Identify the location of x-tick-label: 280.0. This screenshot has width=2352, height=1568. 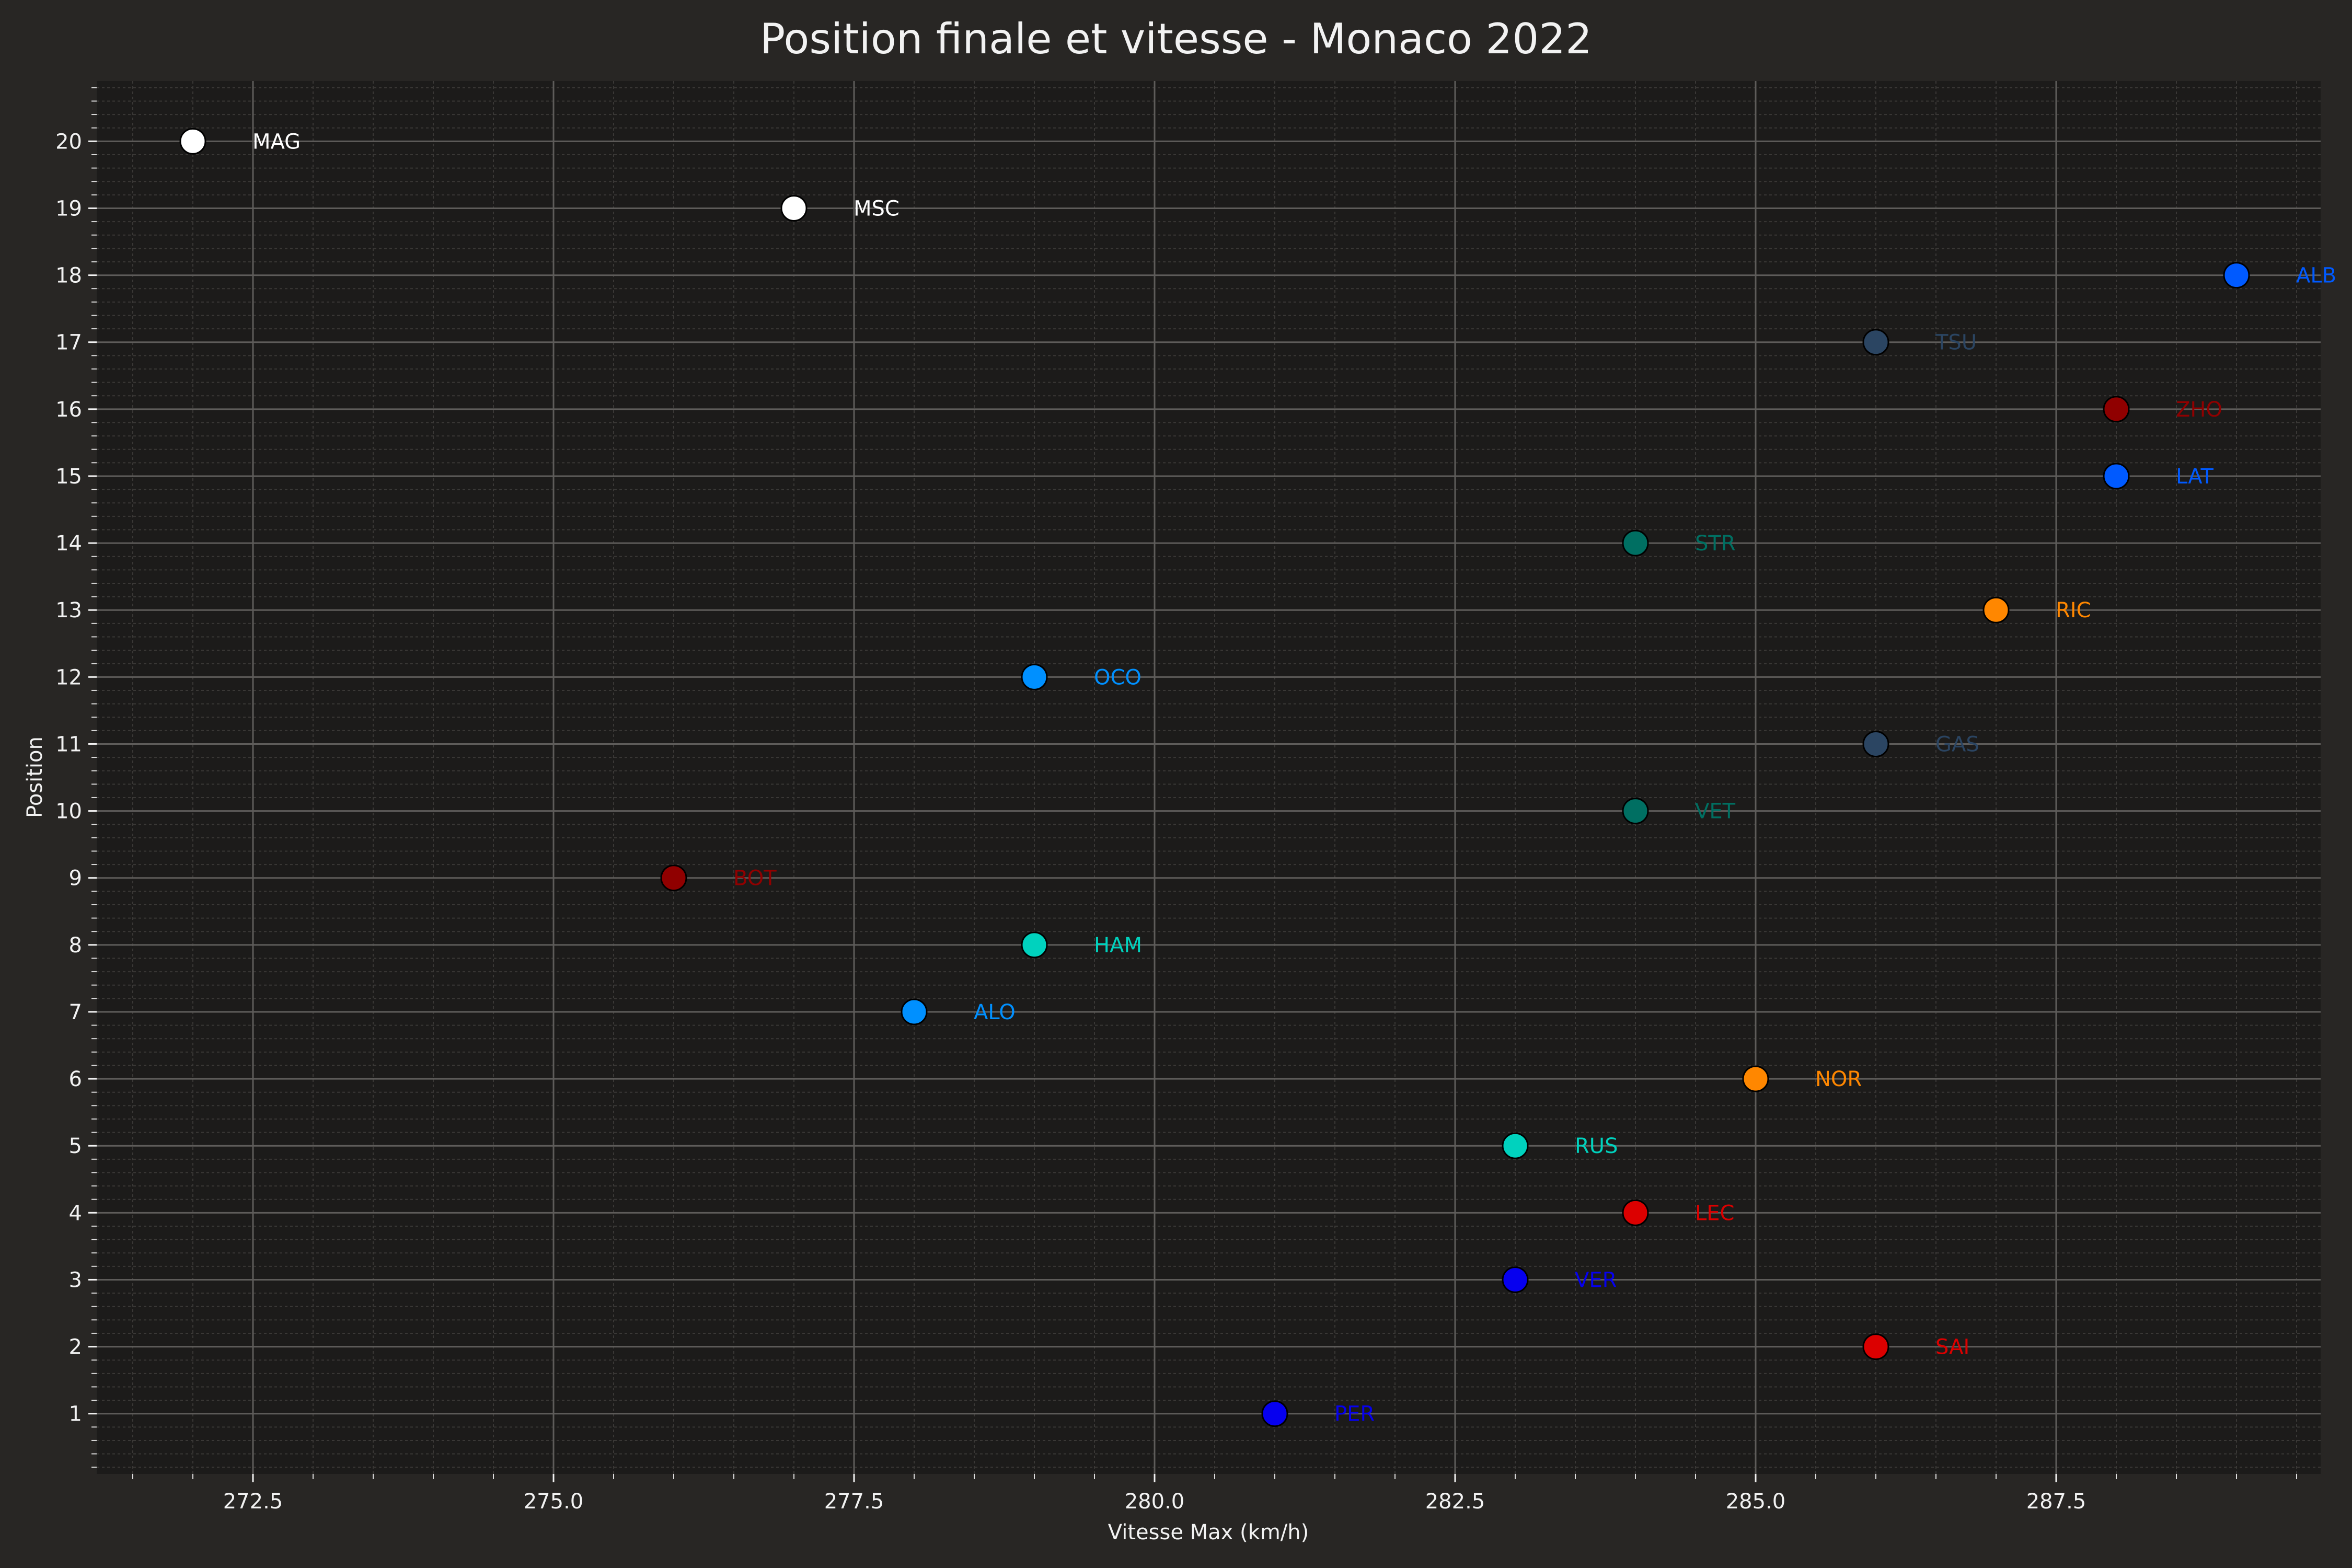
(1155, 1502).